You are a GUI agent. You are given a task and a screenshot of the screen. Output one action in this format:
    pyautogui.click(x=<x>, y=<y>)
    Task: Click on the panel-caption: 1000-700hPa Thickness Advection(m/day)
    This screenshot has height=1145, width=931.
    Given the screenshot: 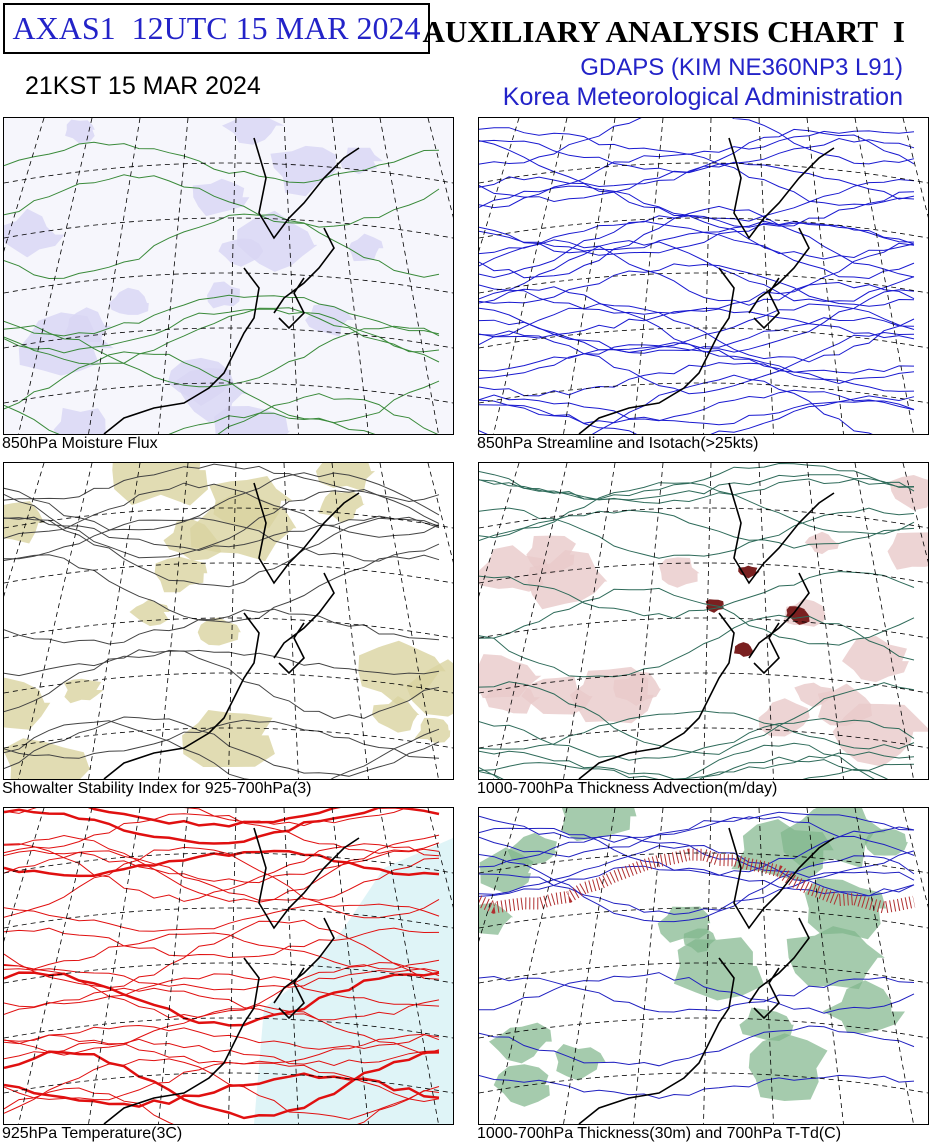 What is the action you would take?
    pyautogui.click(x=627, y=788)
    